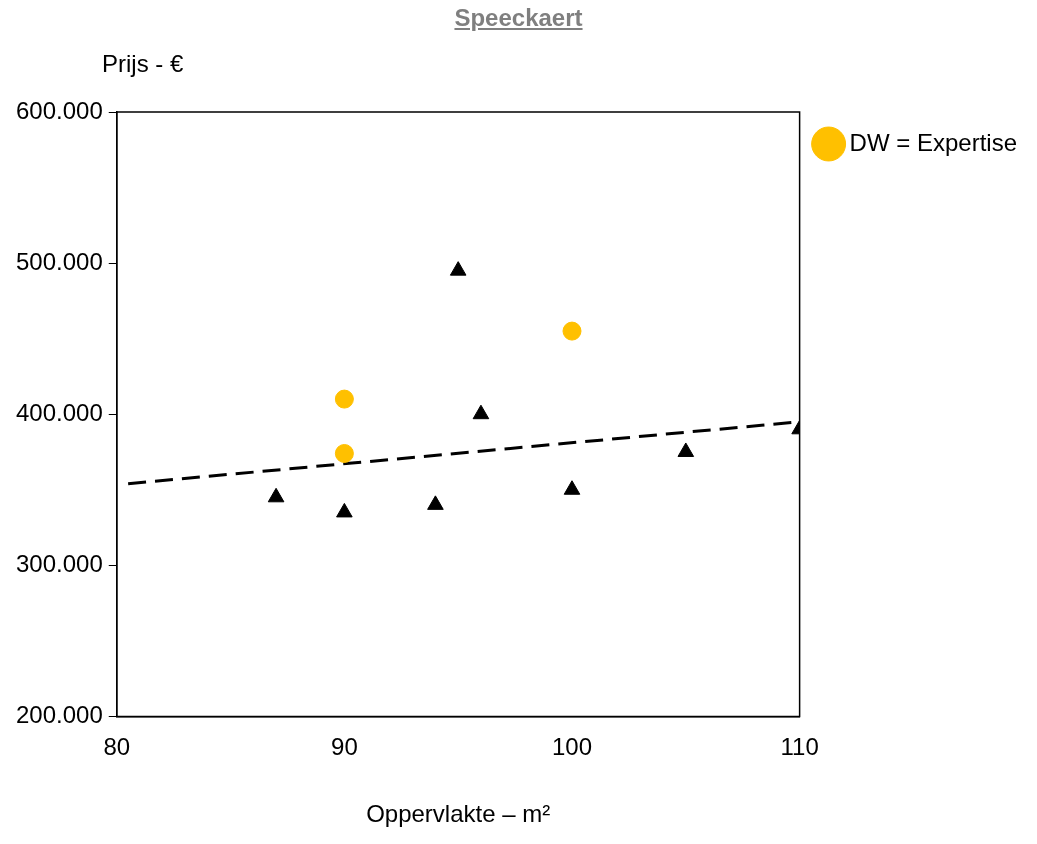  Describe the element at coordinates (117, 747) in the screenshot. I see `x-tick-label: 80` at that location.